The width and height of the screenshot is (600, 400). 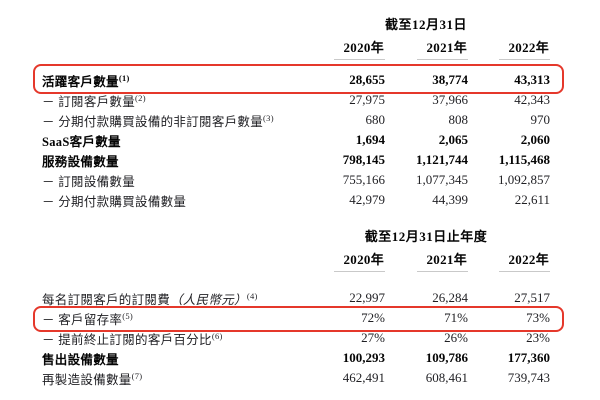 What do you see at coordinates (456, 317) in the screenshot?
I see `row-value: 71%` at bounding box center [456, 317].